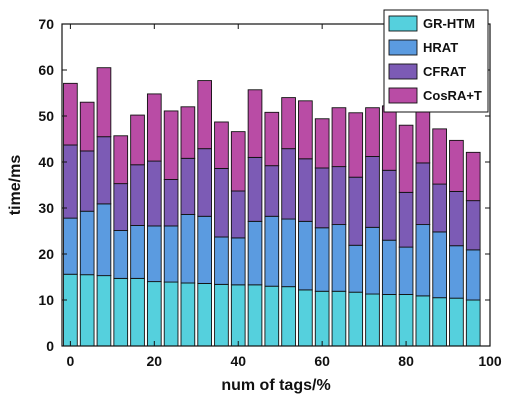  Describe the element at coordinates (322, 361) in the screenshot. I see `x-tick-label: 60` at that location.